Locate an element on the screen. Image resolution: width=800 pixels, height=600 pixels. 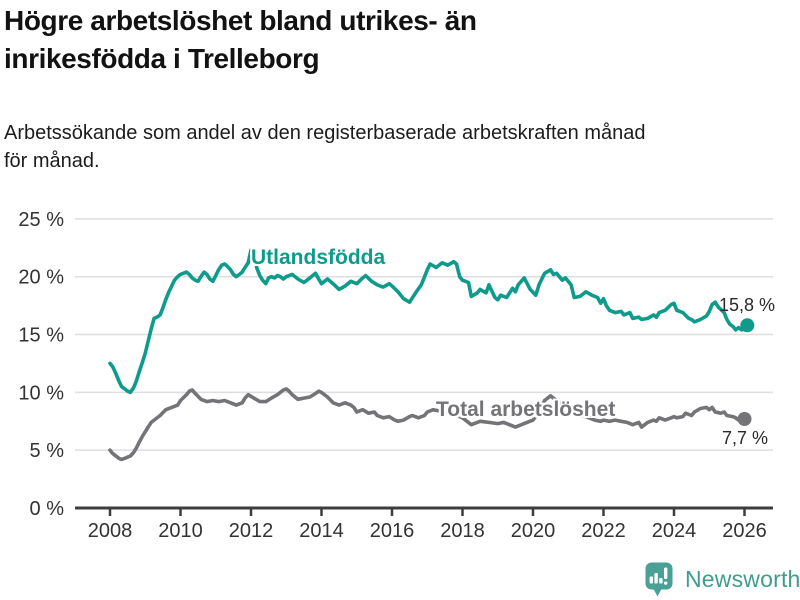
series-line-total-arbetsloshet is located at coordinates (427, 424).